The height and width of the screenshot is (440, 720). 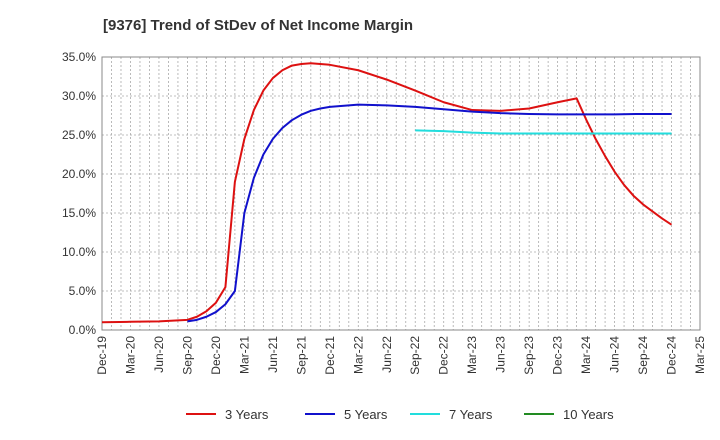 What do you see at coordinates (79, 193) in the screenshot?
I see `y-axis-tick-labels: 0.0% 5.0% 10.0% 15.0% 20.0% 25.0% 30.0% 35.0%` at bounding box center [79, 193].